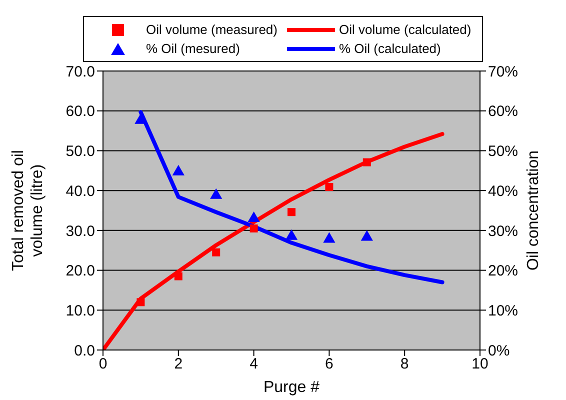  Describe the element at coordinates (254, 364) in the screenshot. I see `x-tick-label: 4` at that location.